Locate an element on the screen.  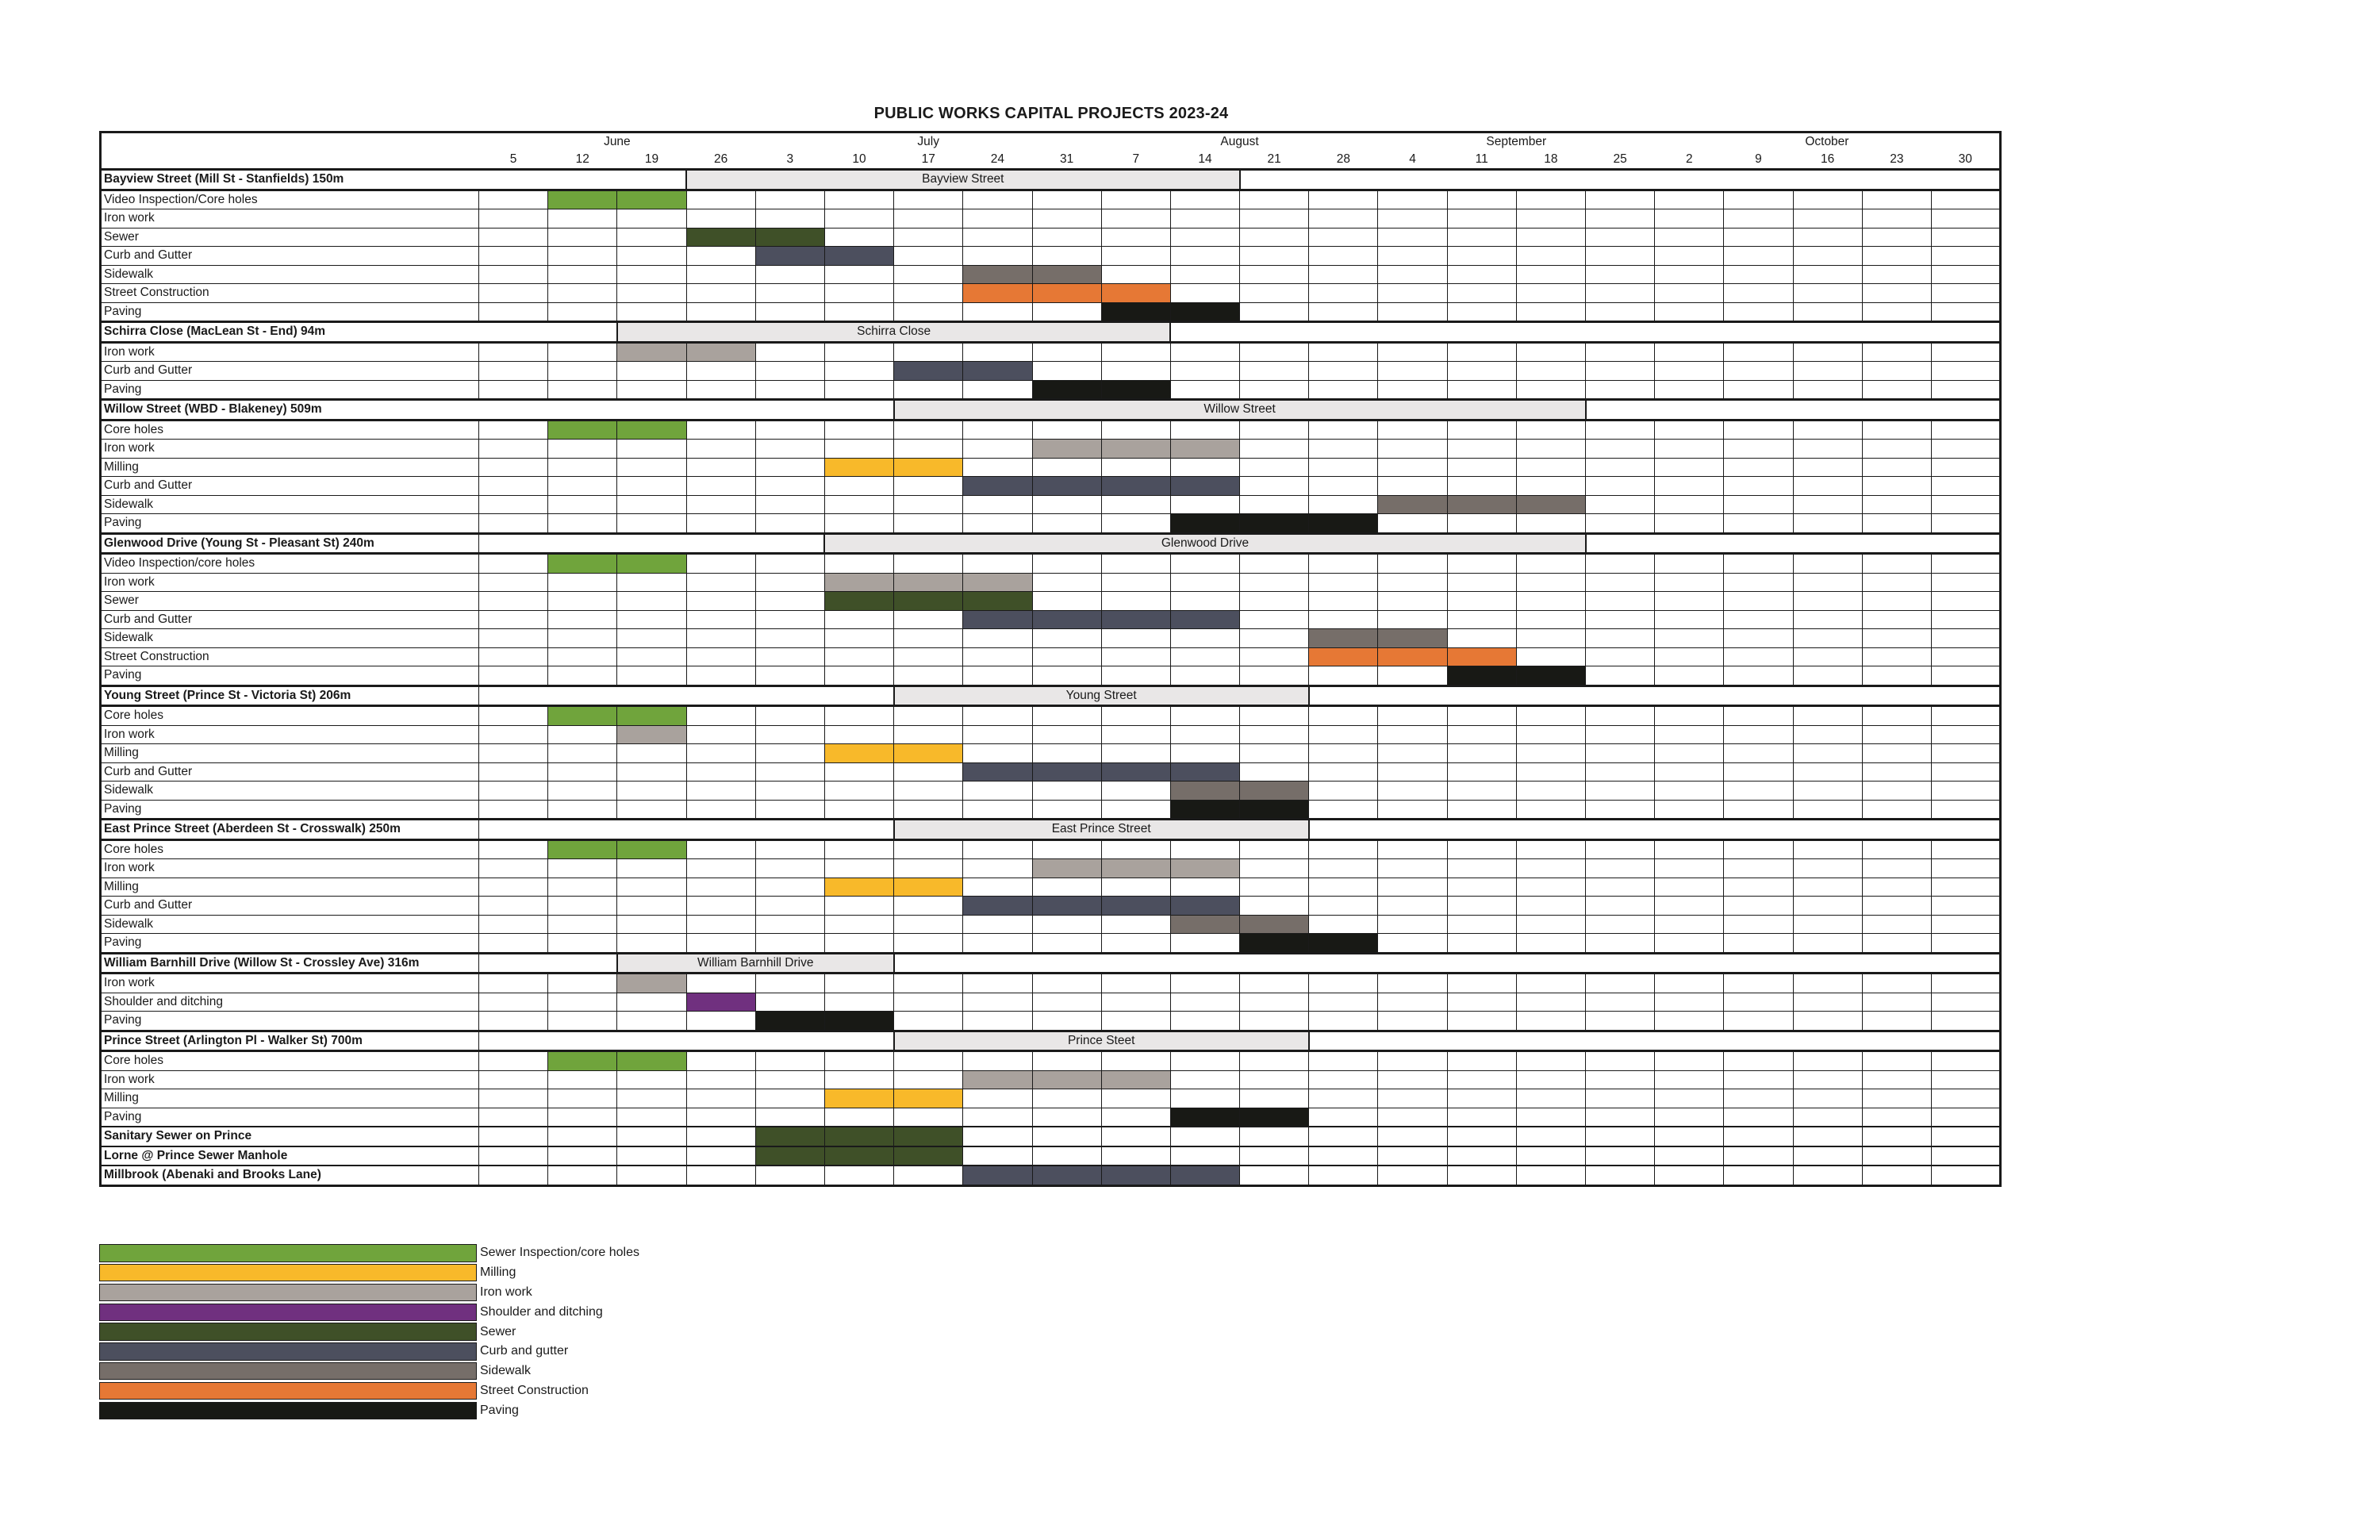
task-label: Curb and Gutter is located at coordinates (289, 772).